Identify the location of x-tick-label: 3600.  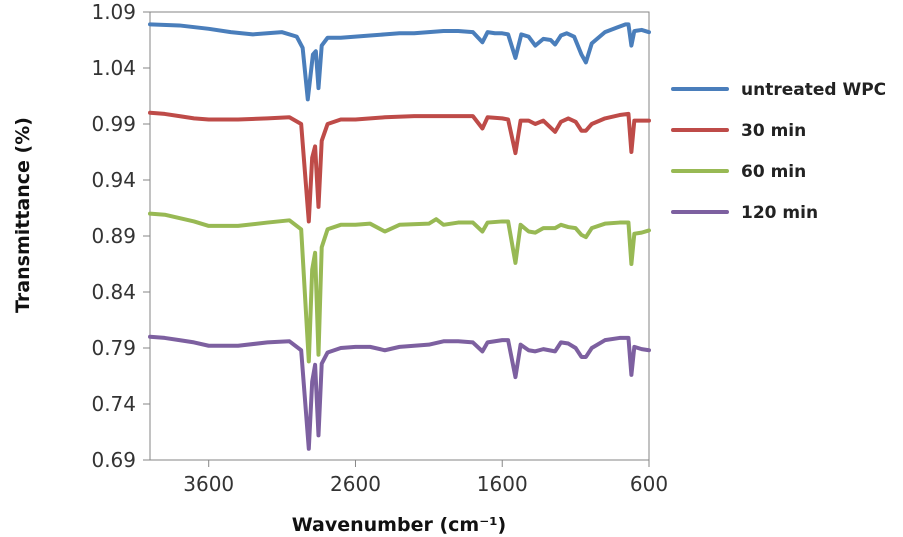
(208, 484).